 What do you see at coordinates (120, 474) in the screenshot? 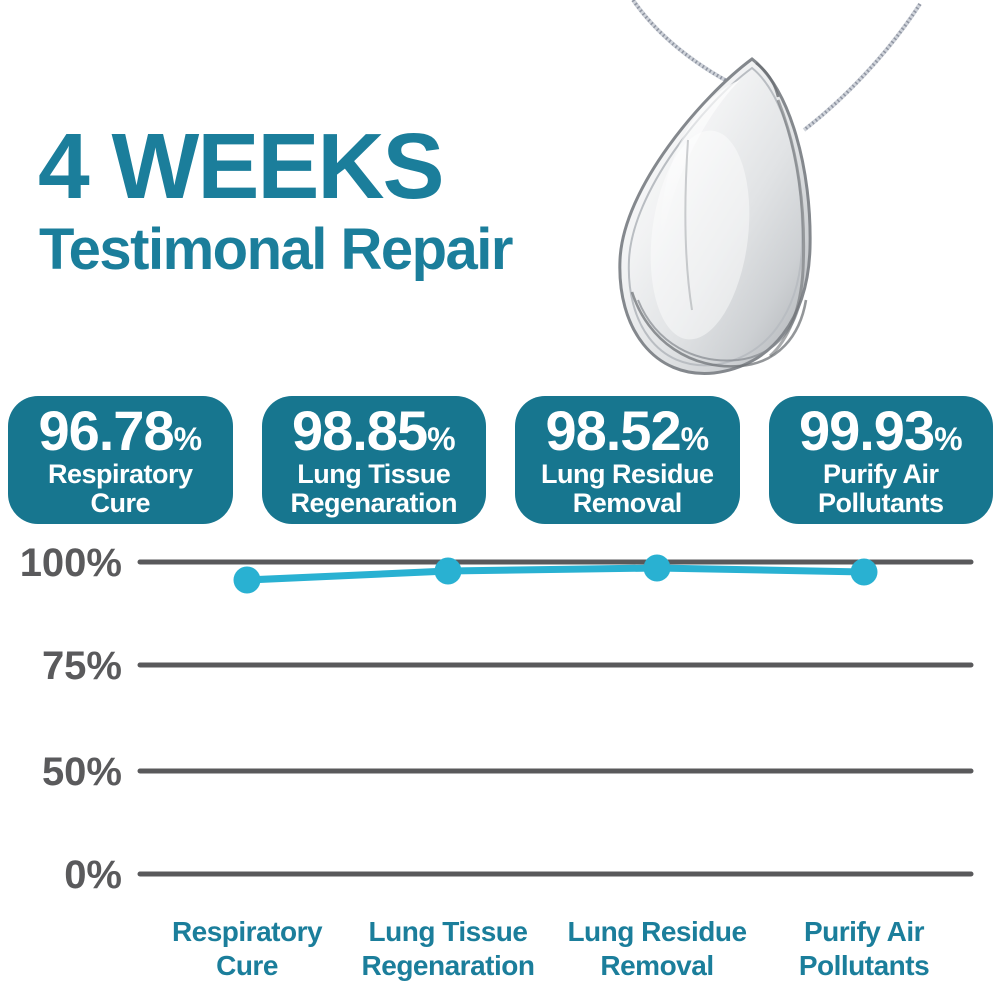
I see `stat-label-line1: Respiratory` at bounding box center [120, 474].